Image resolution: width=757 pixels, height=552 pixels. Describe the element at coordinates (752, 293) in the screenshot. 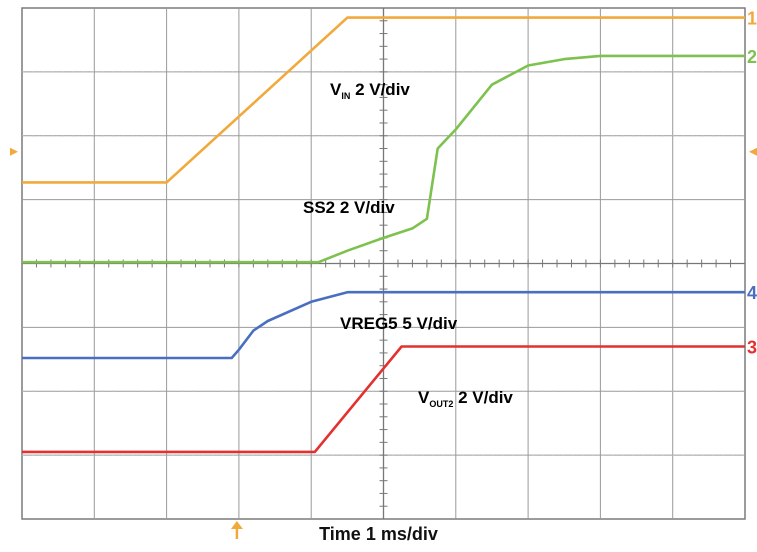

I see `channel-marker-vreg5: 4` at that location.